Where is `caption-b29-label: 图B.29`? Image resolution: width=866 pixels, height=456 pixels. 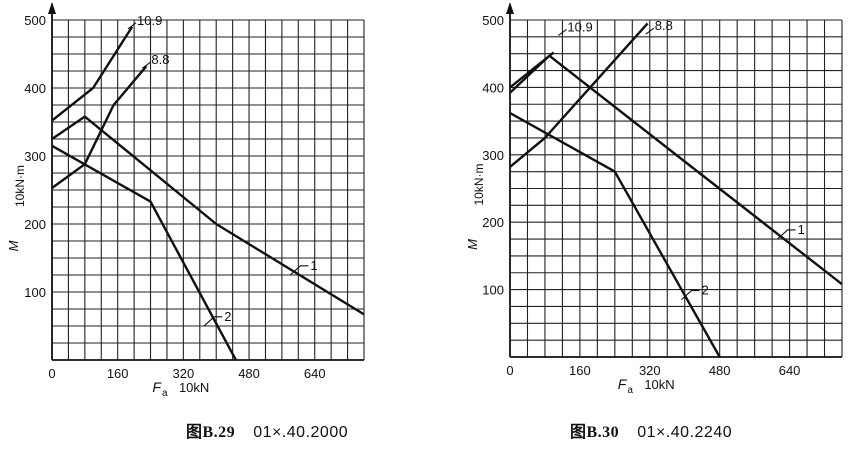 caption-b29-label: 图B.29 is located at coordinates (211, 432).